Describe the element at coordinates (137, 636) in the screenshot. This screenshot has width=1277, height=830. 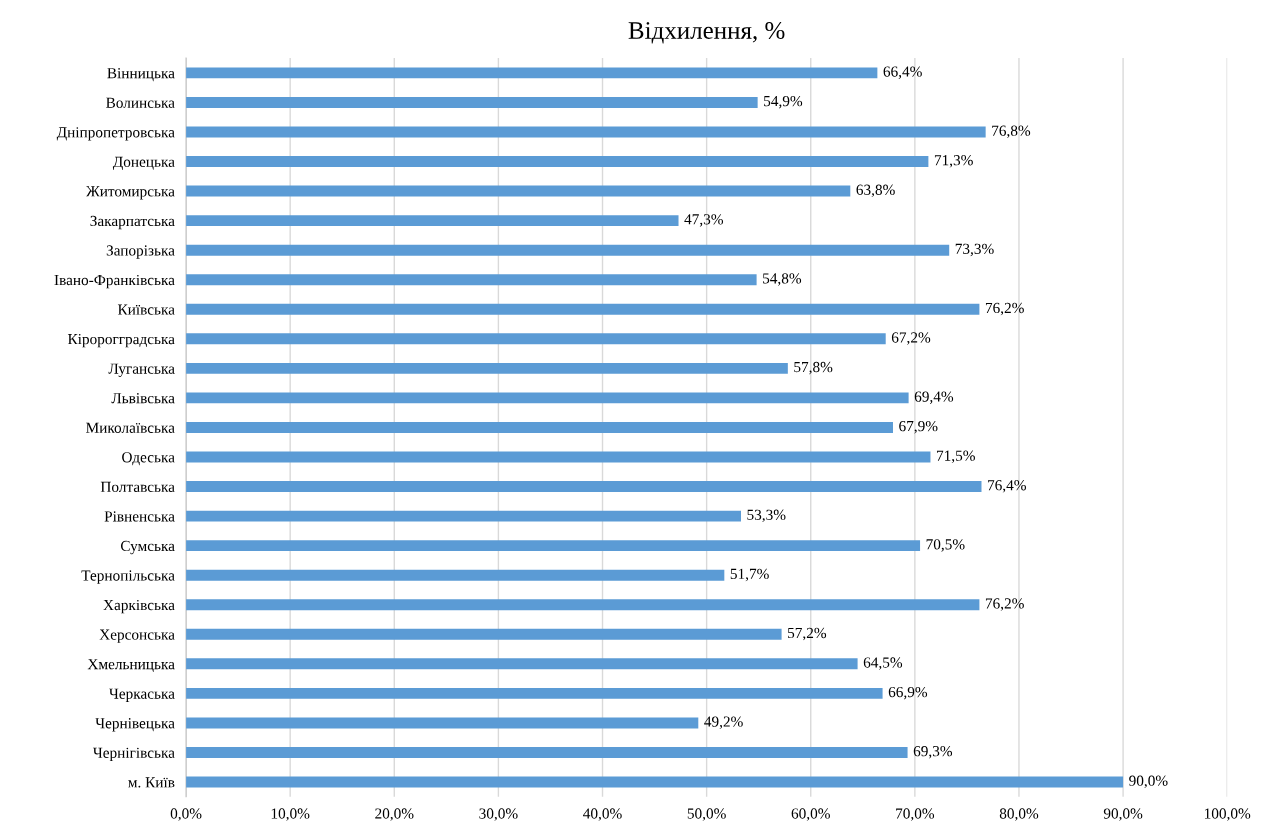
I see `y-tick-label: Херсонська` at that location.